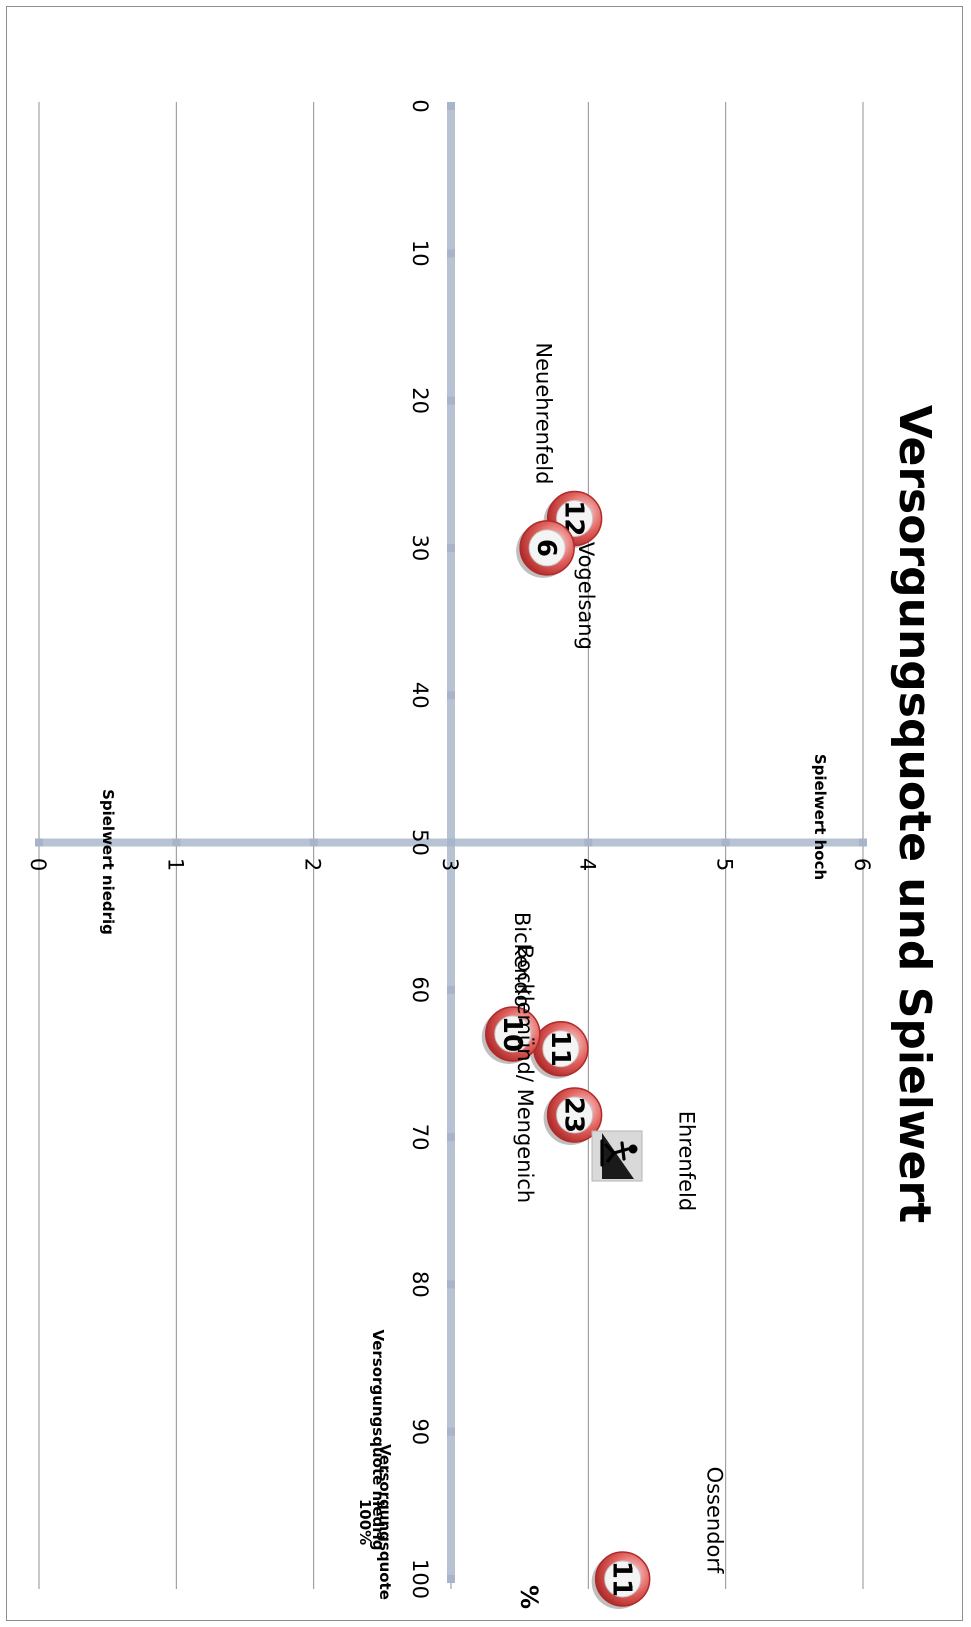 This screenshot has width=971, height=1627. I want to click on point-name-label: Ossendorf, so click(715, 1520).